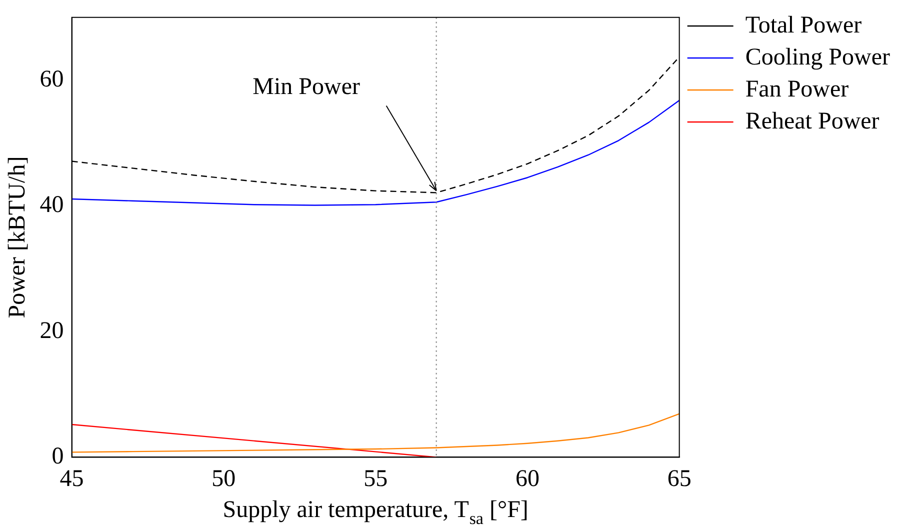 The height and width of the screenshot is (527, 908). I want to click on y-tick-label: 60, so click(52, 79).